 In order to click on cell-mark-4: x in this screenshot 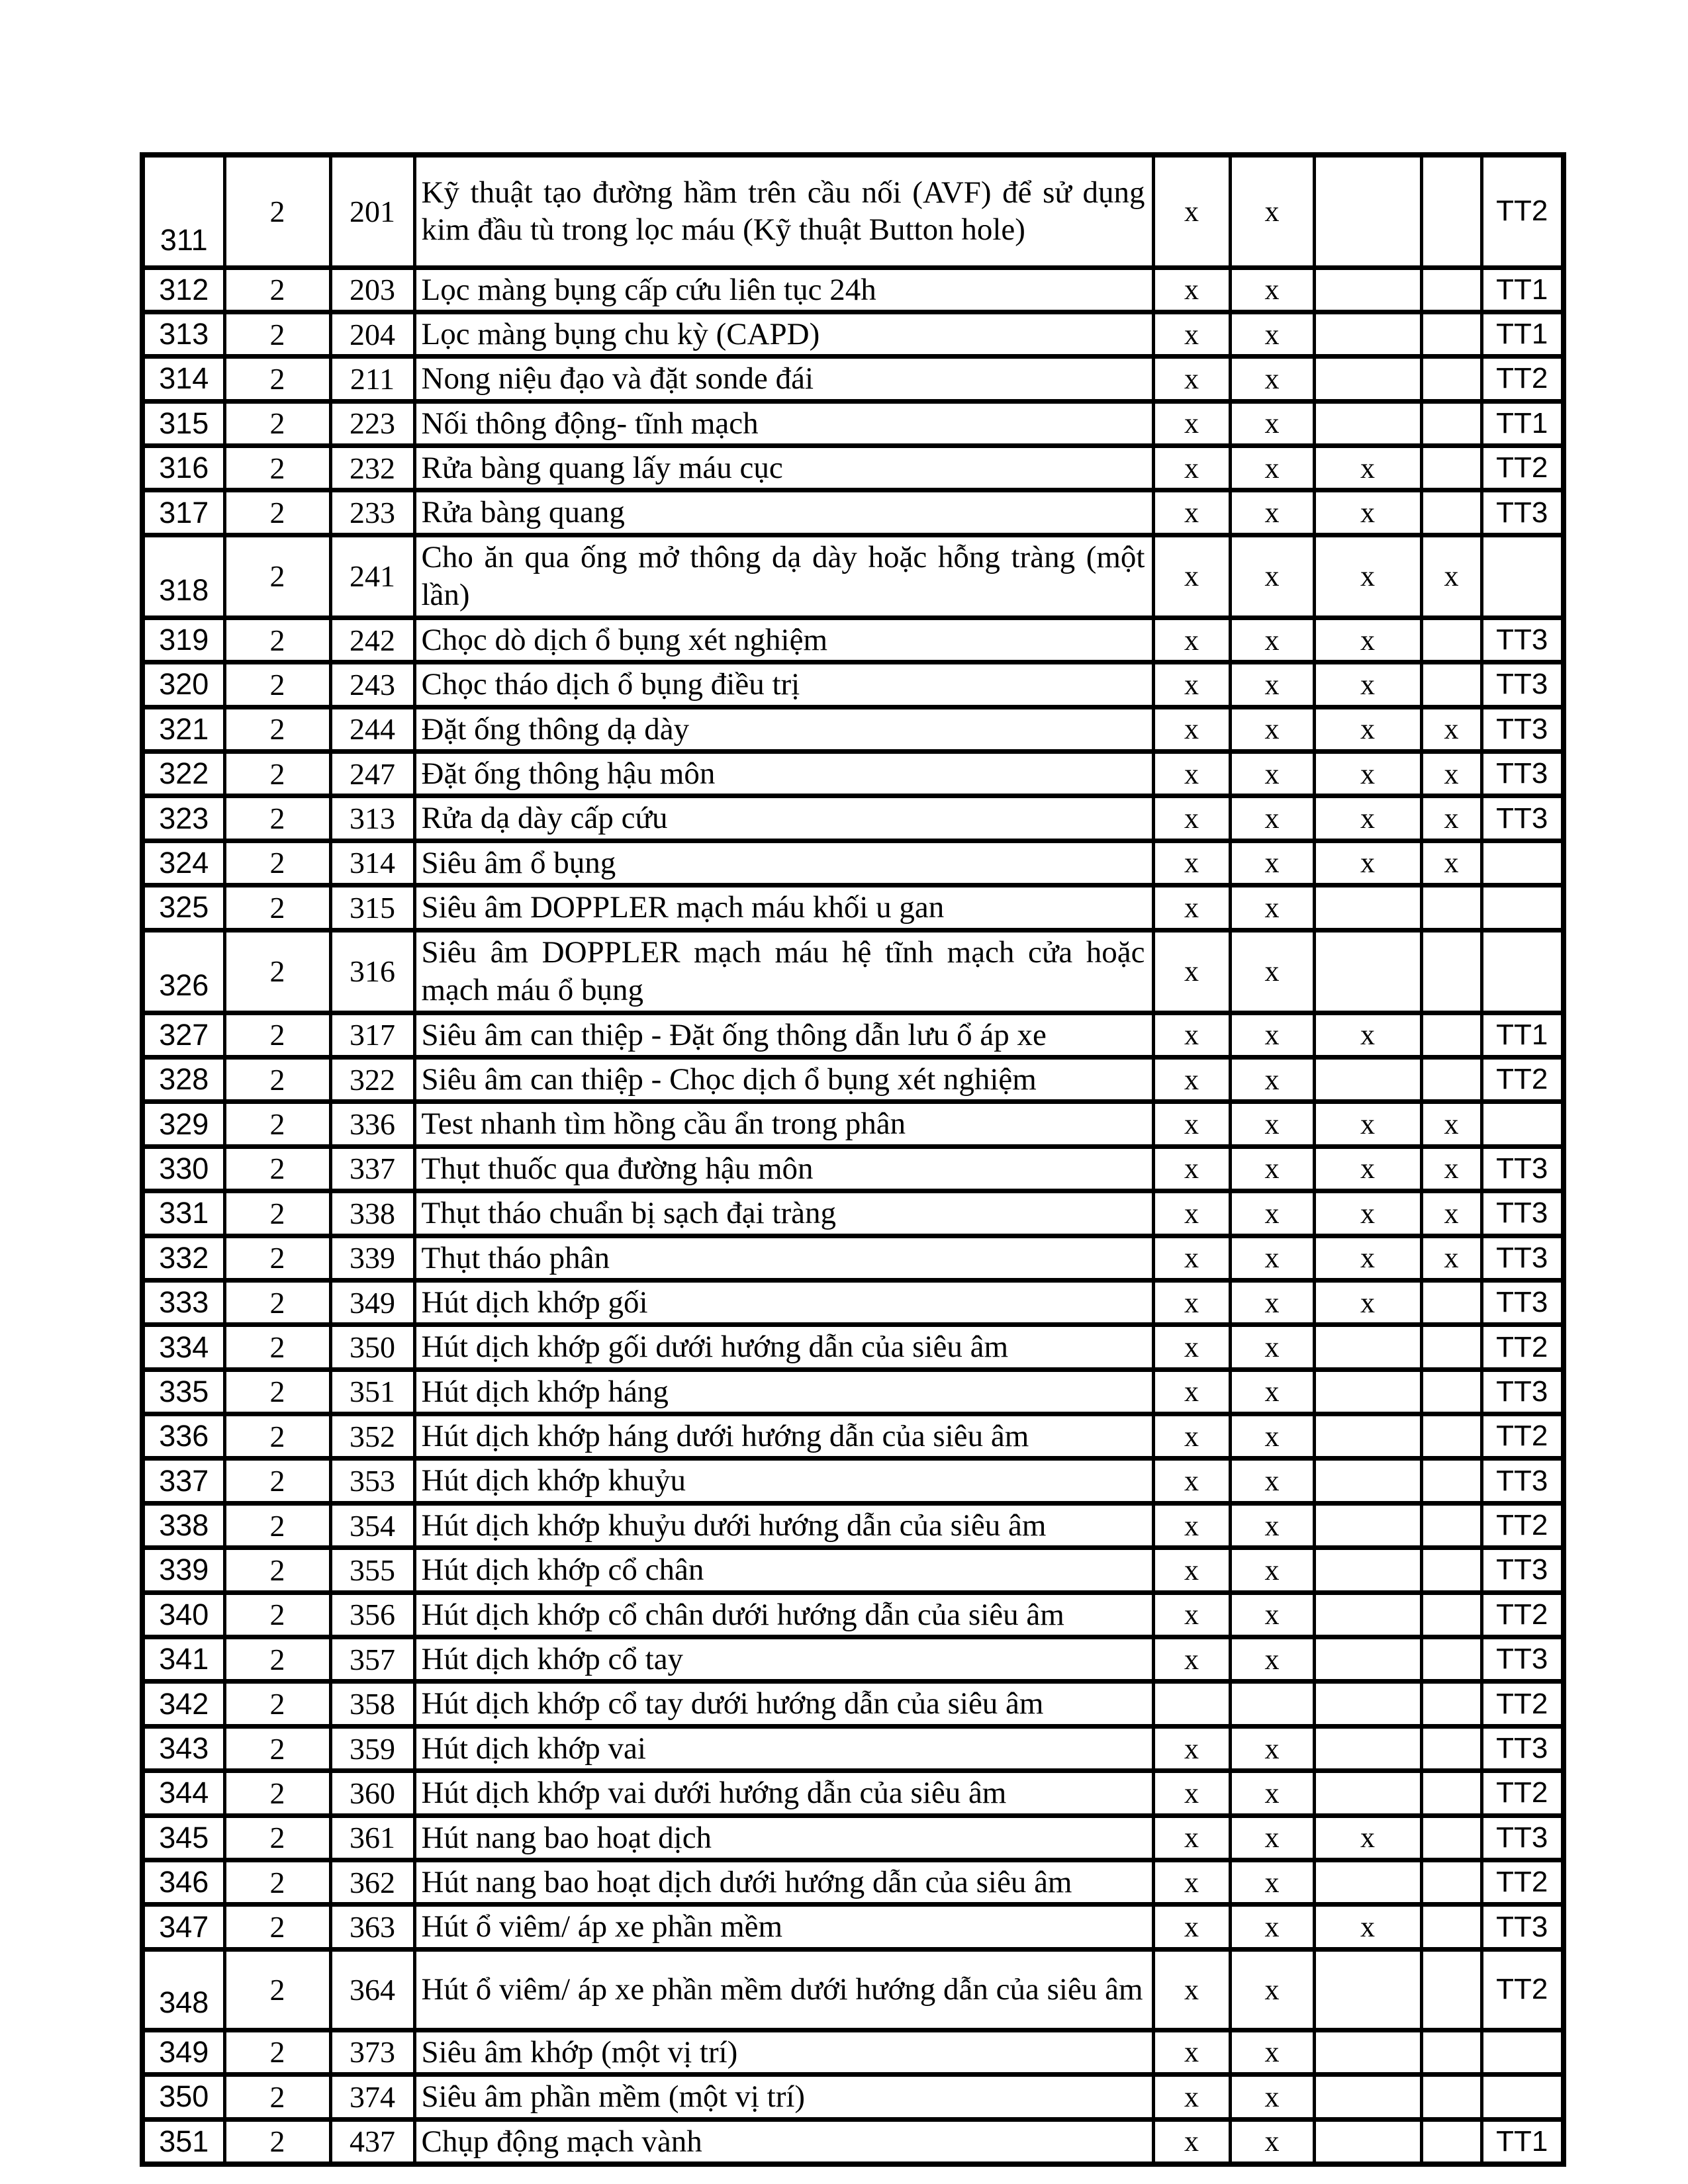, I will do `click(1451, 774)`.